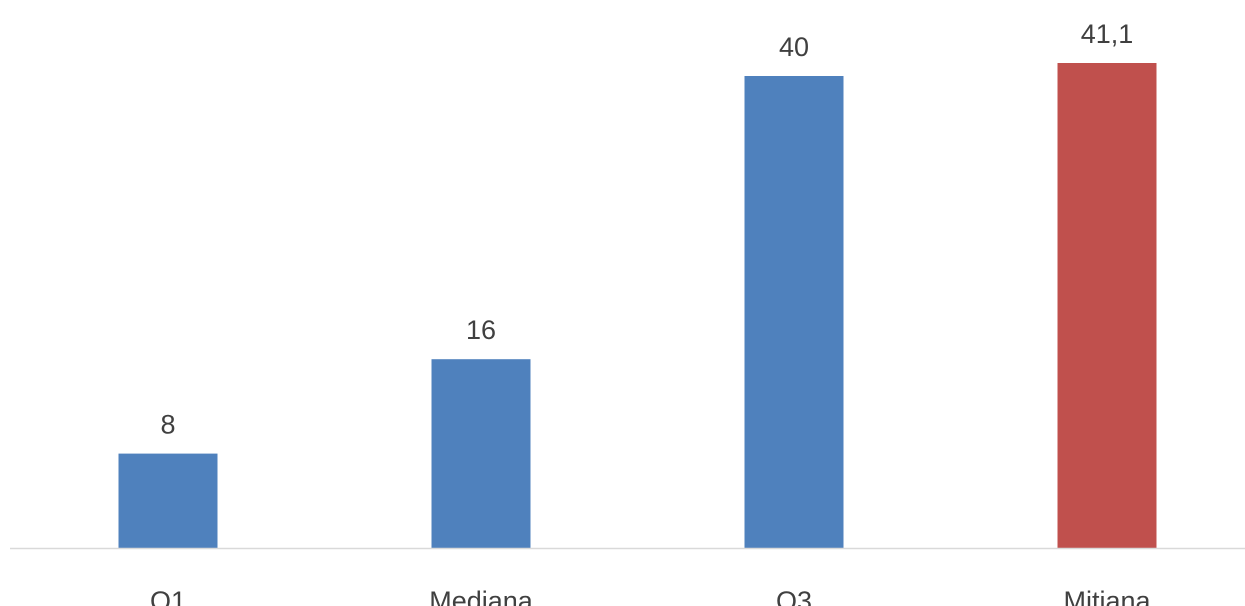 This screenshot has height=606, width=1245. Describe the element at coordinates (794, 596) in the screenshot. I see `x-tick-label-q3: Q3` at that location.